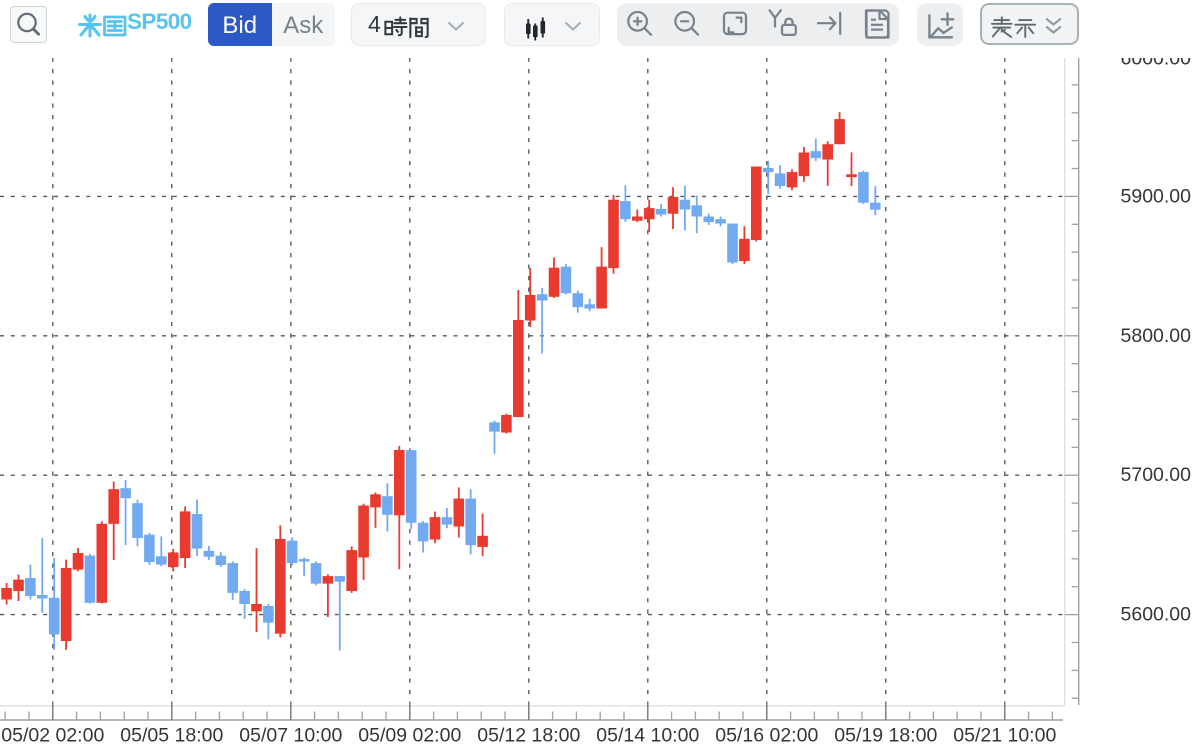  What do you see at coordinates (647, 736) in the screenshot?
I see `svg-text: 05/14 10:00` at bounding box center [647, 736].